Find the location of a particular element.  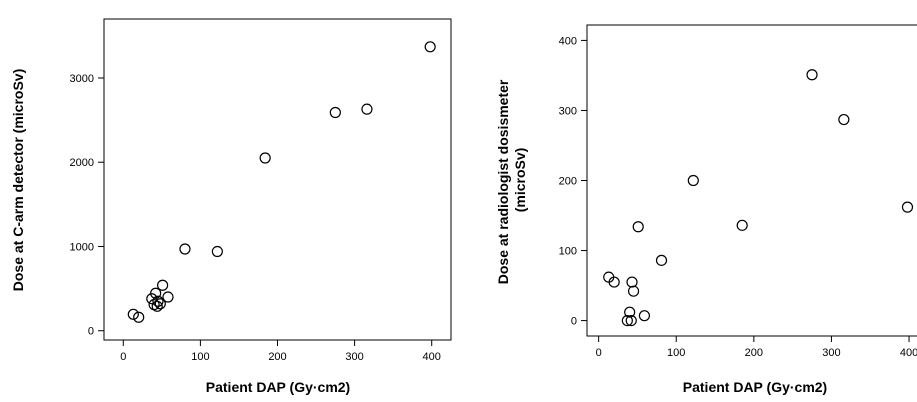

y-tick-label: 400 is located at coordinates (568, 41).